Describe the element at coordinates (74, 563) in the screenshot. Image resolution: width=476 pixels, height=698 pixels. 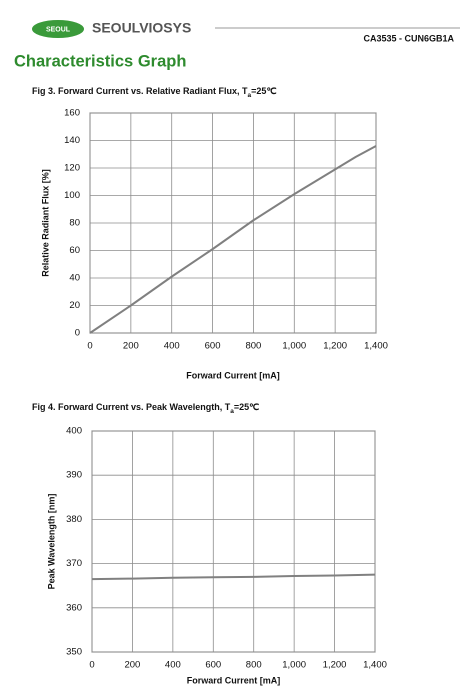
I see `y-tick-label: 370` at that location.